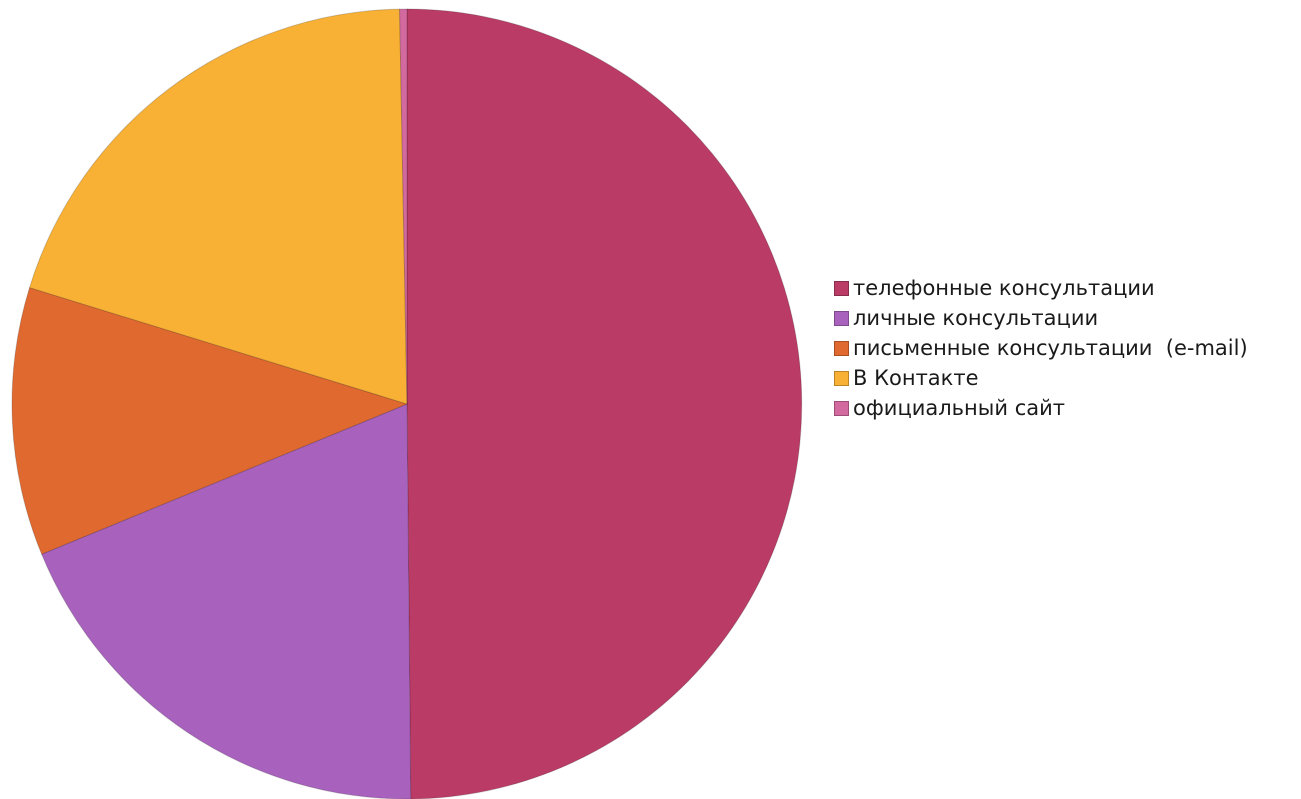  I want to click on legend-item-5: официальный сайт, so click(1041, 408).